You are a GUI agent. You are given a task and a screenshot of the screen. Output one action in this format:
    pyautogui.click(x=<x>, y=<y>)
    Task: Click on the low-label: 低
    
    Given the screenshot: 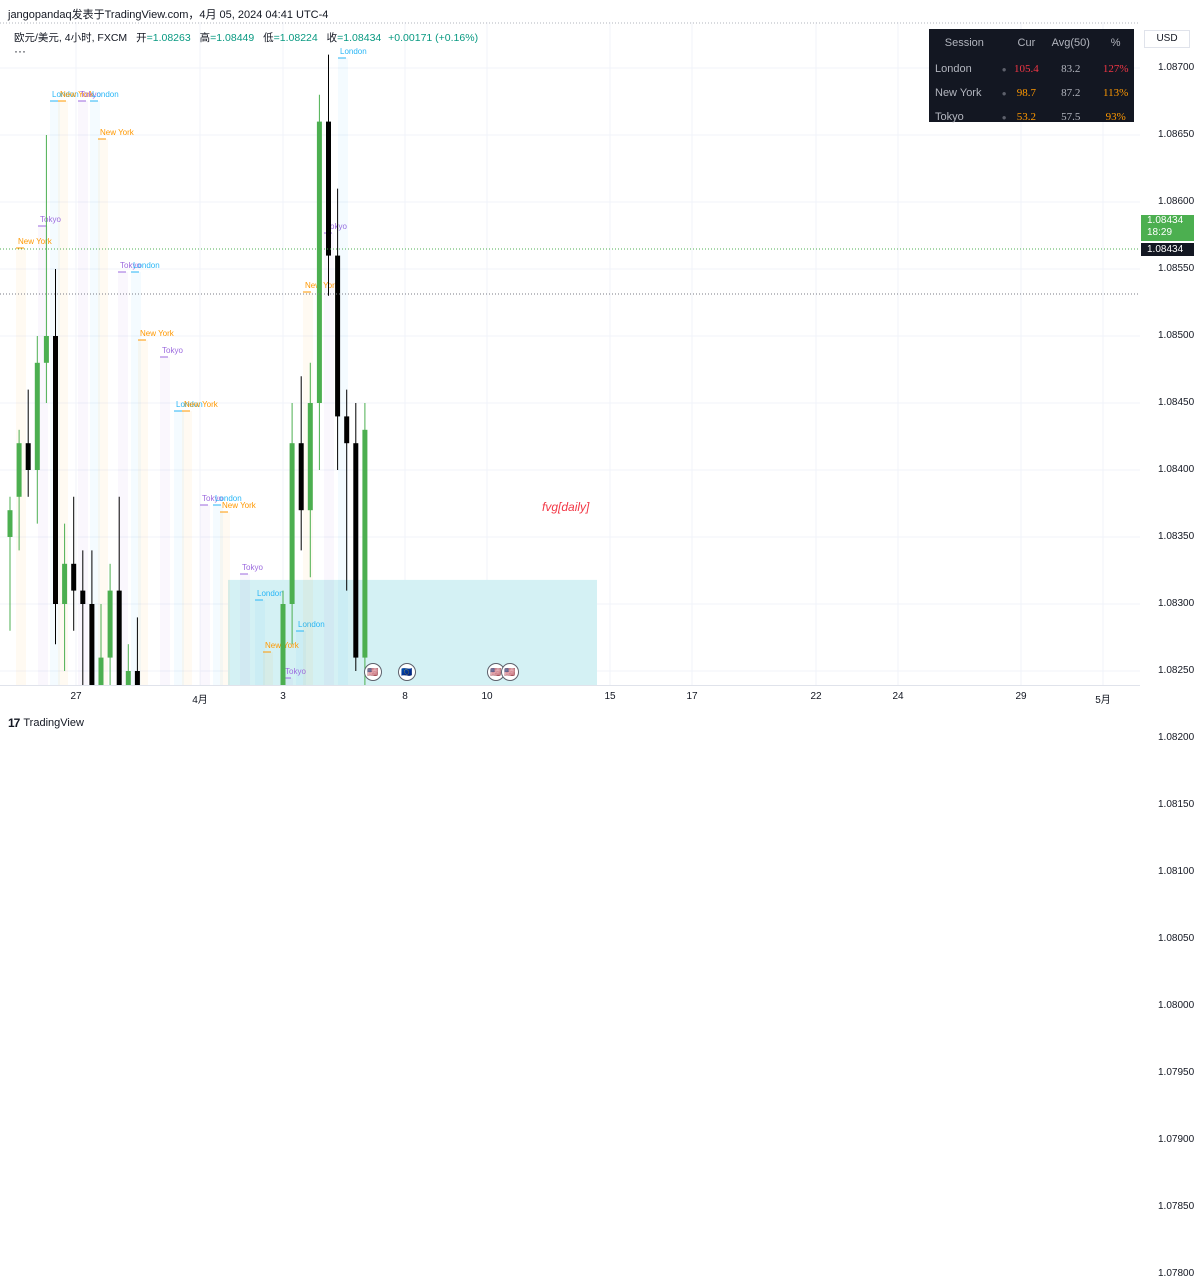 What is the action you would take?
    pyautogui.click(x=268, y=38)
    